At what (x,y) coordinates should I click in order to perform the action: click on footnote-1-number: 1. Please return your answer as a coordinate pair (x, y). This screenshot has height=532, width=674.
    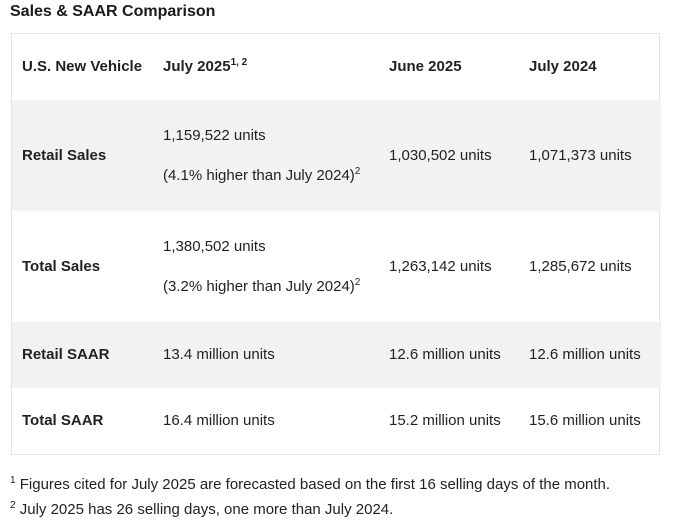
    Looking at the image, I should click on (13, 480).